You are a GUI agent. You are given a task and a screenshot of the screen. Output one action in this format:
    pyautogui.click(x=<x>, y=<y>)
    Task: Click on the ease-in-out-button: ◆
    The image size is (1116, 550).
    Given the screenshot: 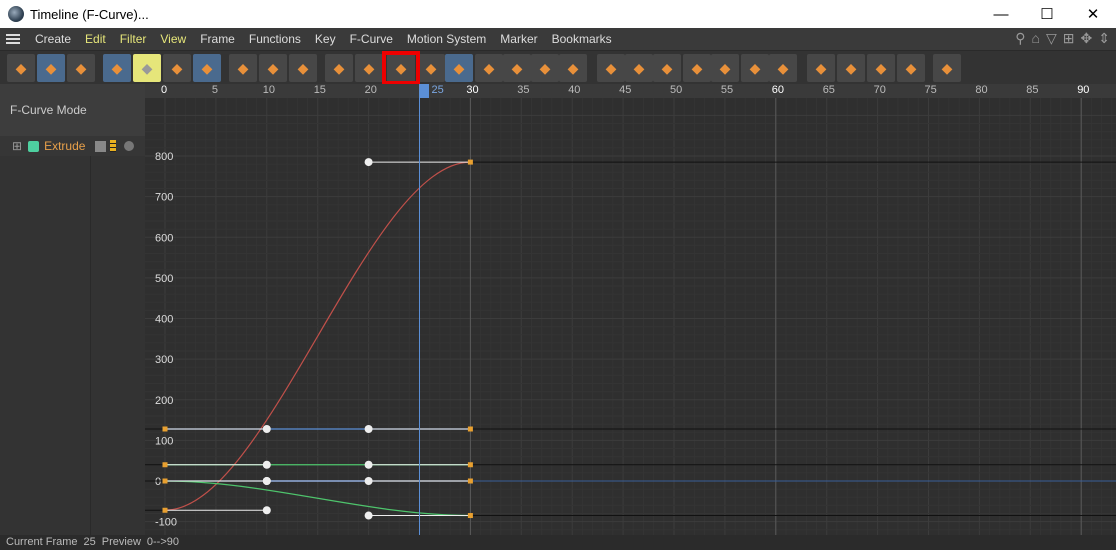 What is the action you would take?
    pyautogui.click(x=517, y=68)
    